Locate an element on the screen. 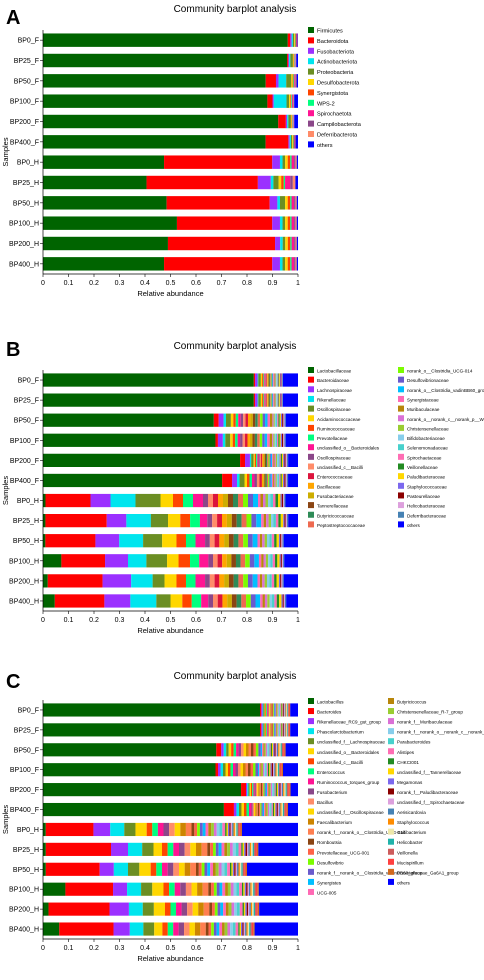  legend-item: Rikenellaceae is located at coordinates (327, 398).